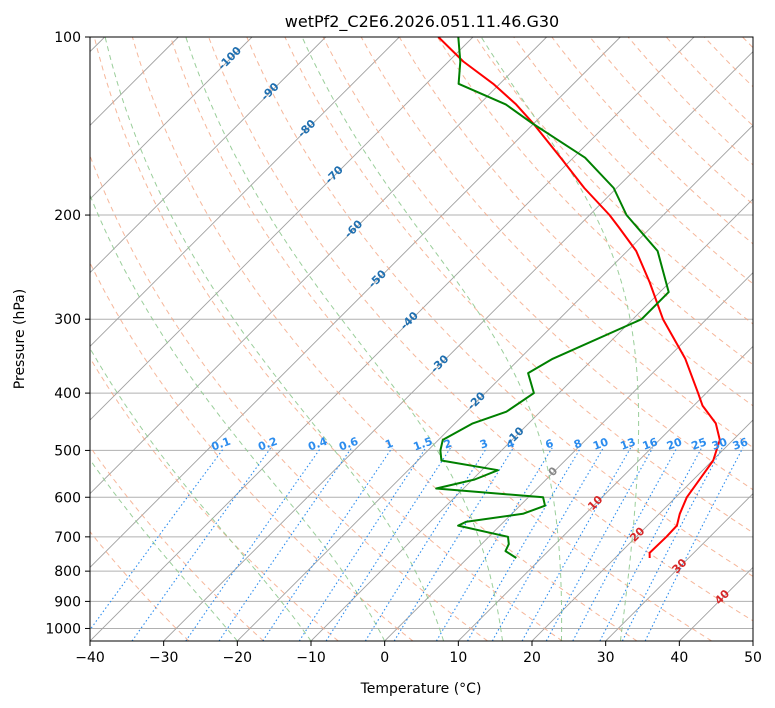 Image resolution: width=775 pixels, height=708 pixels. What do you see at coordinates (578, 444) in the screenshot?
I see `mixing-ratio-label-8: 8` at bounding box center [578, 444].